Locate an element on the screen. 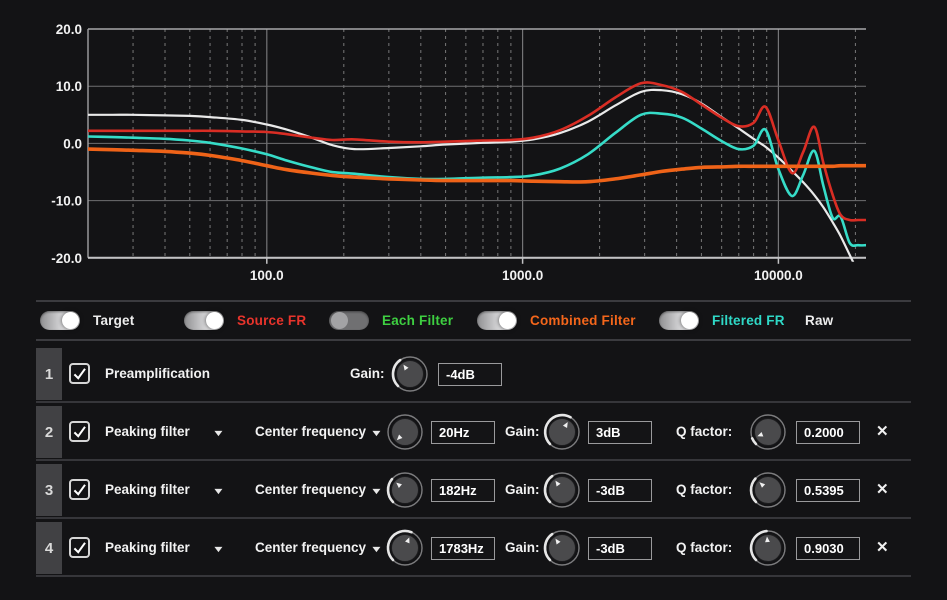 The width and height of the screenshot is (947, 600). filter-type-label: Preamplification is located at coordinates (158, 373).